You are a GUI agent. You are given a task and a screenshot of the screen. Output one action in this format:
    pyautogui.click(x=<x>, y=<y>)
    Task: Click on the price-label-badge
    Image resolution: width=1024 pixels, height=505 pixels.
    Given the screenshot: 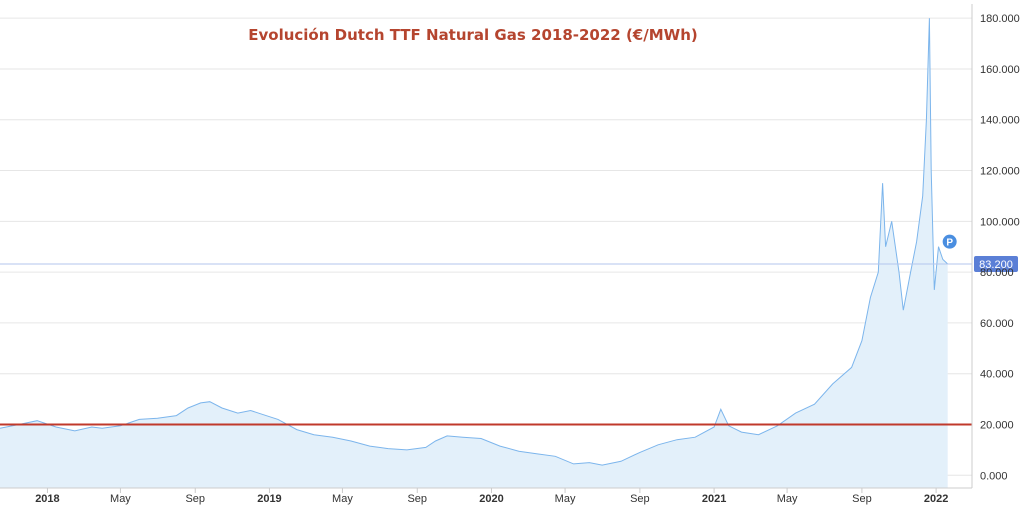 What is the action you would take?
    pyautogui.click(x=996, y=264)
    